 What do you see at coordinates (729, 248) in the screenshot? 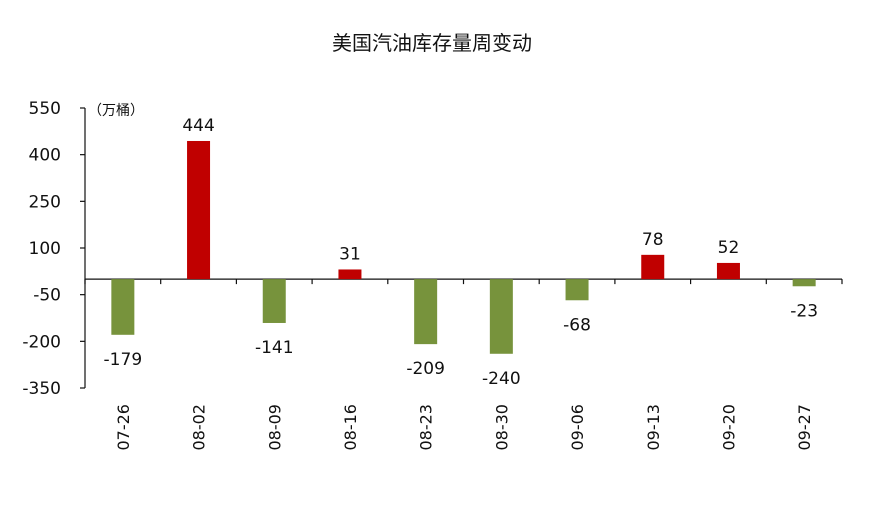
I see `data-label: 52` at bounding box center [729, 248].